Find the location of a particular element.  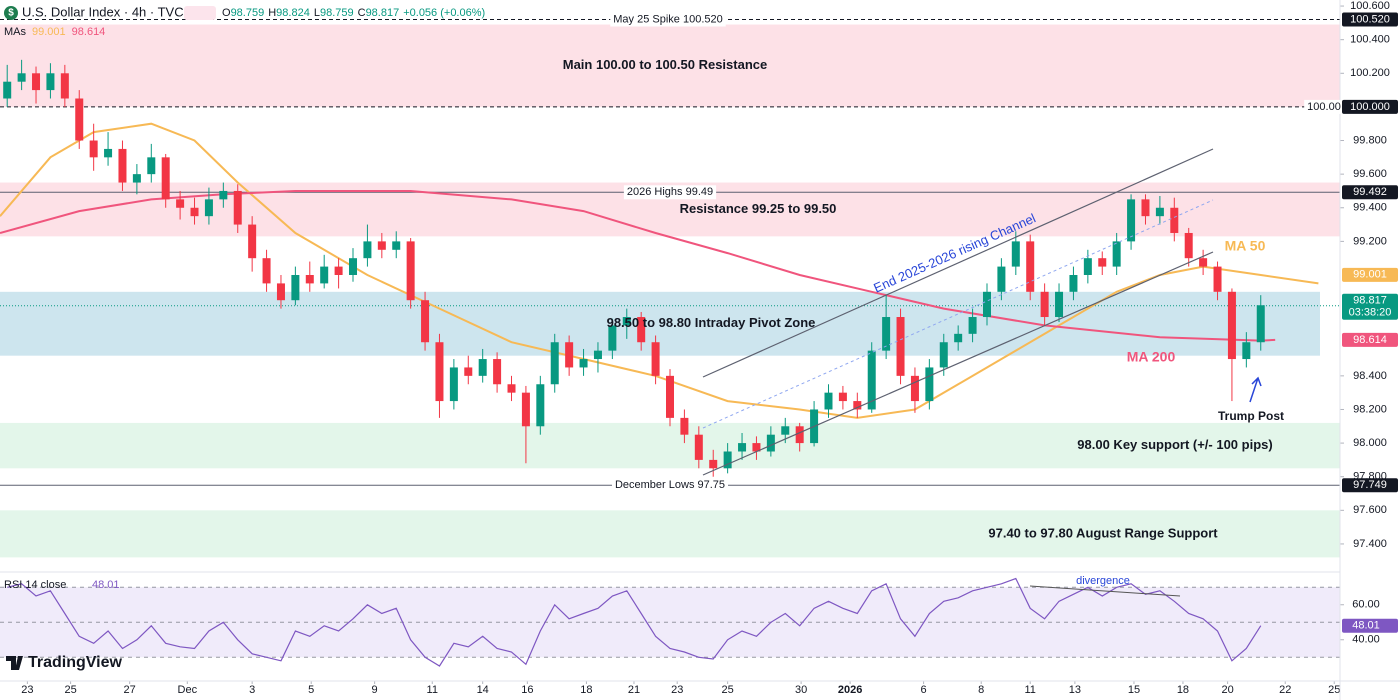

x-tick-label: Dec is located at coordinates (188, 690).